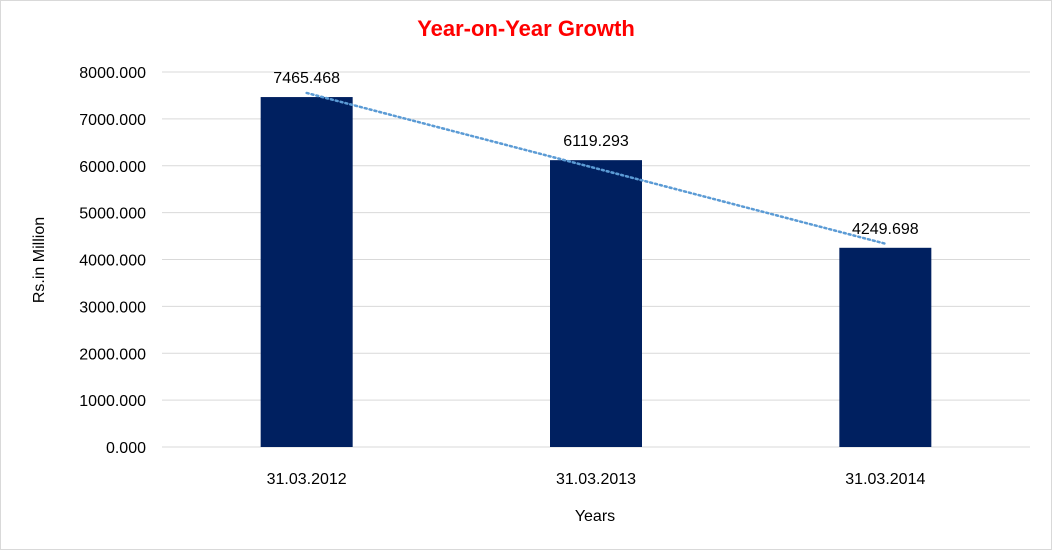 Image resolution: width=1052 pixels, height=550 pixels. I want to click on chart-title: Year-on-Year Growth, so click(526, 28).